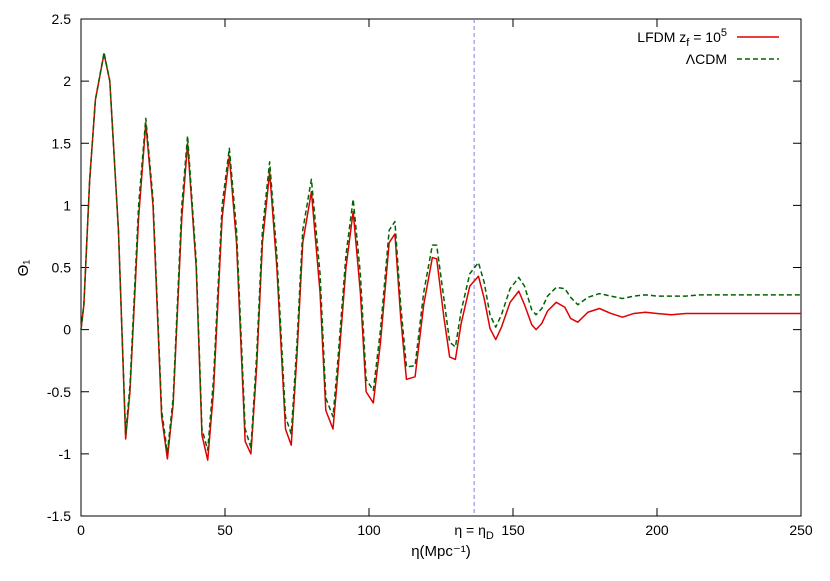 The image size is (830, 581). I want to click on x-tick-label: 100, so click(369, 530).